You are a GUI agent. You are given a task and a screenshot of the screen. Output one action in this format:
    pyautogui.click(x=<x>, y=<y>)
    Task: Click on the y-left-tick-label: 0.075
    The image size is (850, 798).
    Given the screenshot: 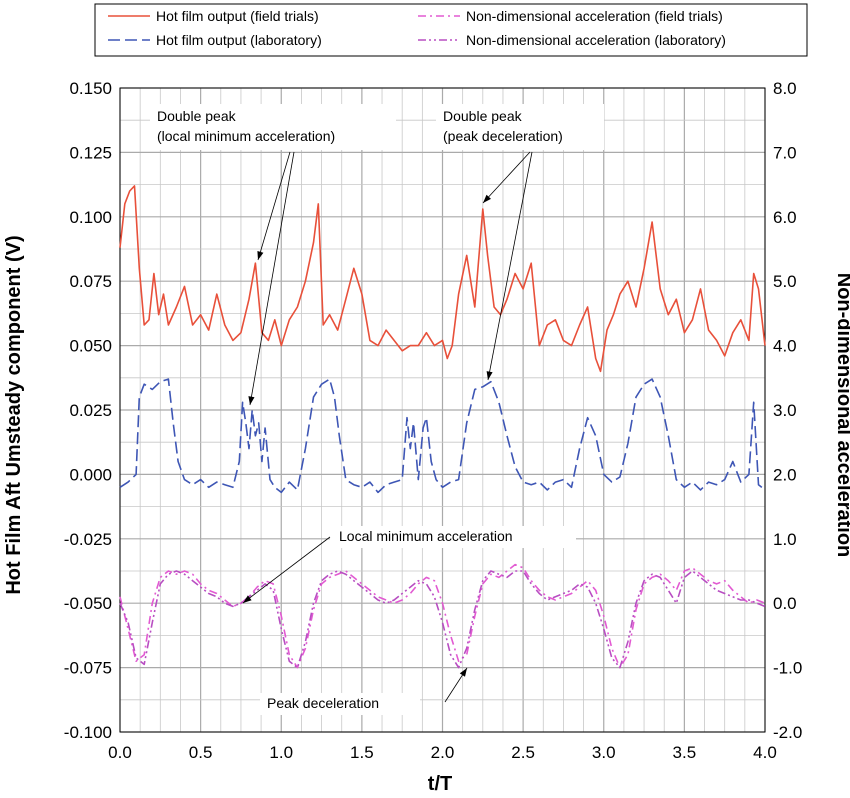 What is the action you would take?
    pyautogui.click(x=90, y=281)
    